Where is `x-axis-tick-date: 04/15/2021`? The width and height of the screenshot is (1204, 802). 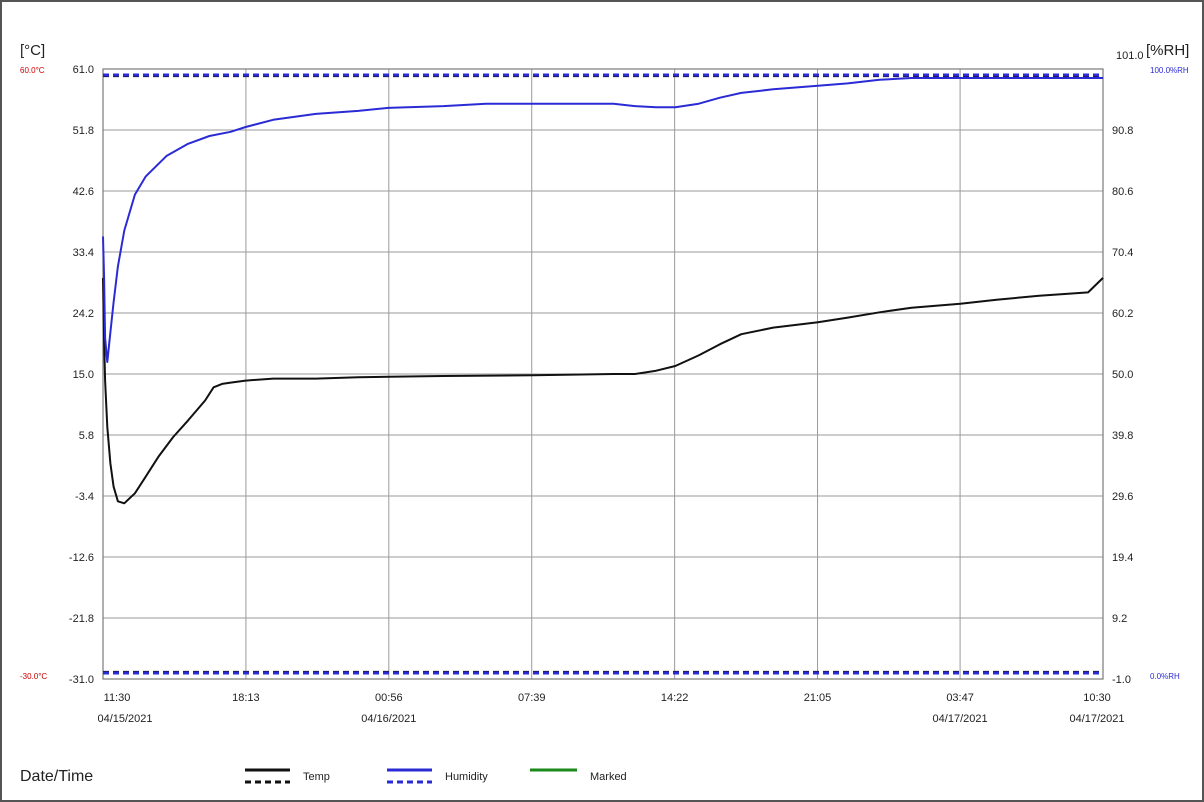 x-axis-tick-date: 04/15/2021 is located at coordinates (124, 719).